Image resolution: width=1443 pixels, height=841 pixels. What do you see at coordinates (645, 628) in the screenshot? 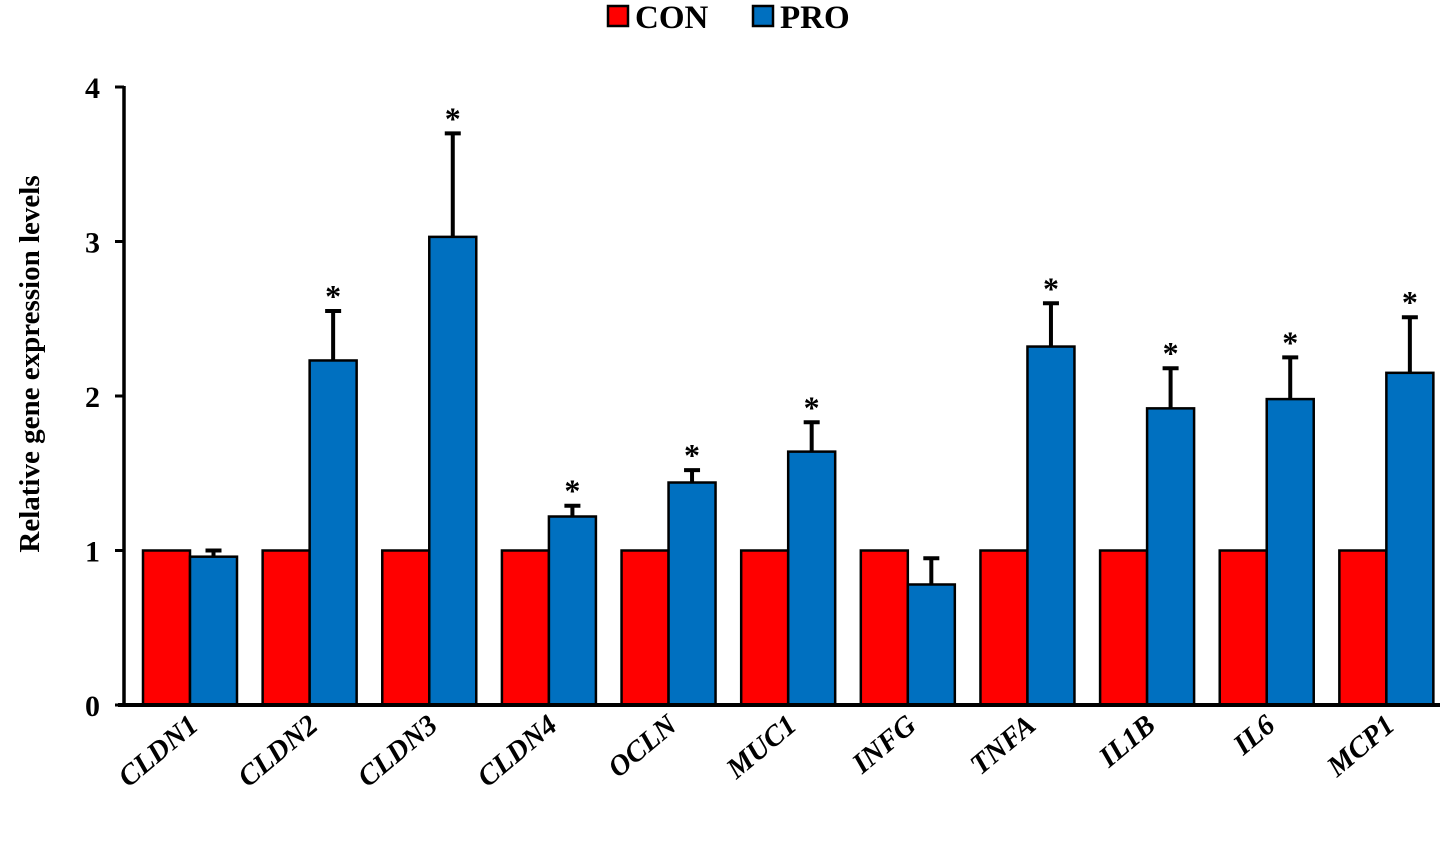
I see `bar-con-ocln` at bounding box center [645, 628].